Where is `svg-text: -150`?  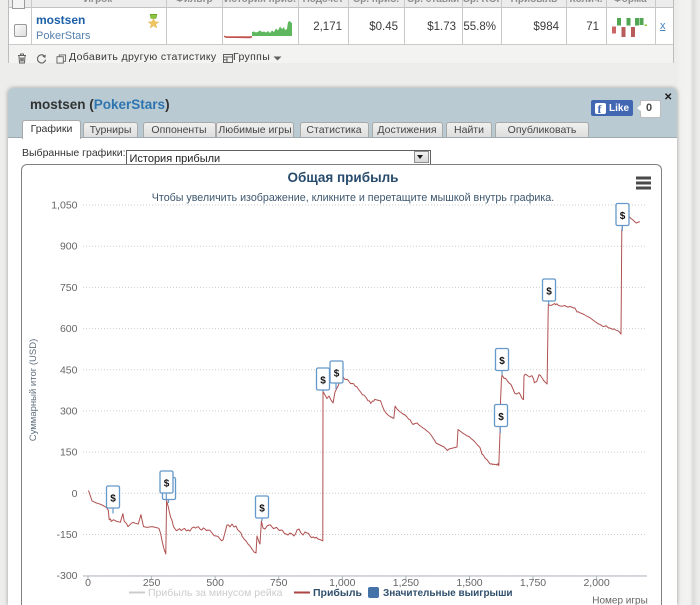
svg-text: -150 is located at coordinates (66, 535).